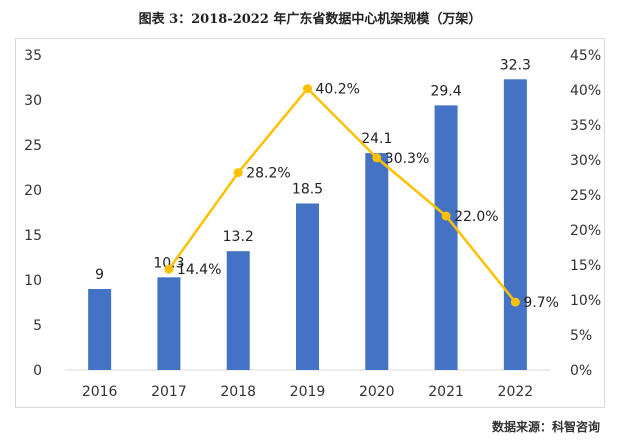 This screenshot has width=620, height=442. What do you see at coordinates (33, 56) in the screenshot?
I see `left-axis-tick-label: 35` at bounding box center [33, 56].